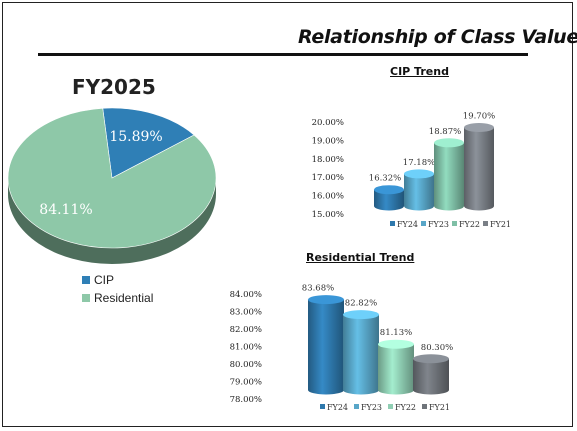  Describe the element at coordinates (328, 178) in the screenshot. I see `cip-ytick-label: 17.00%` at that location.